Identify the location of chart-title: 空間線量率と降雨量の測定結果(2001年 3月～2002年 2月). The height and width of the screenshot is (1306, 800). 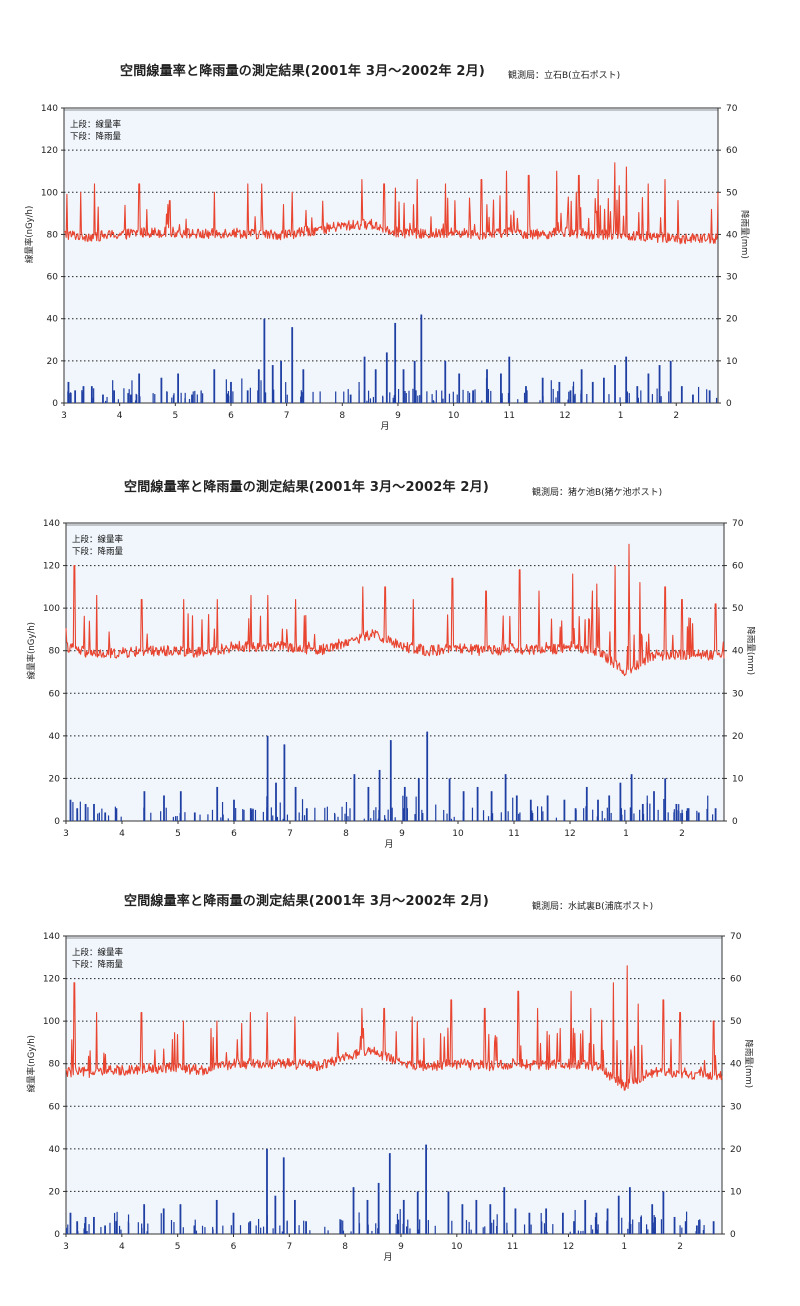
(306, 901).